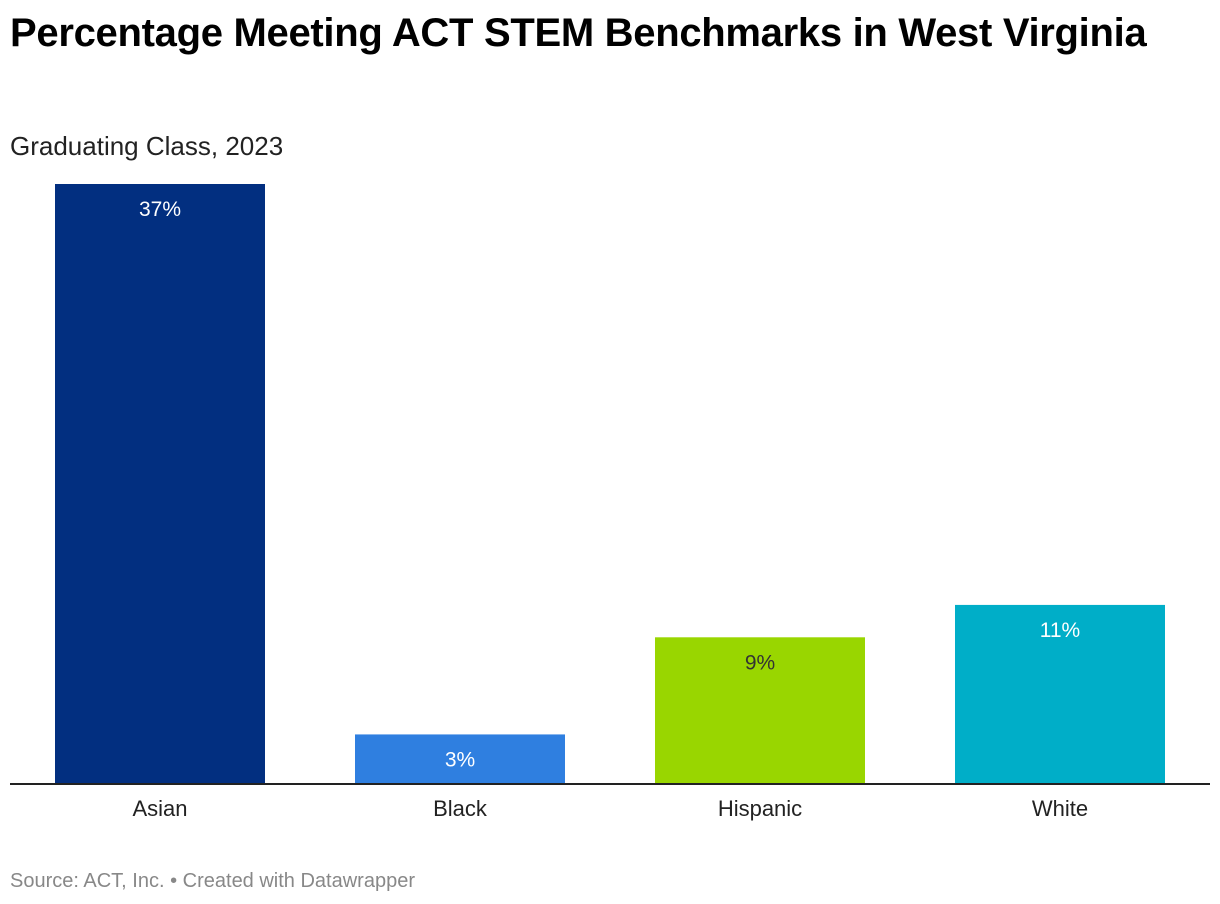 This screenshot has height=904, width=1220. What do you see at coordinates (87, 881) in the screenshot?
I see `source-note: Source: ACT, Inc.` at bounding box center [87, 881].